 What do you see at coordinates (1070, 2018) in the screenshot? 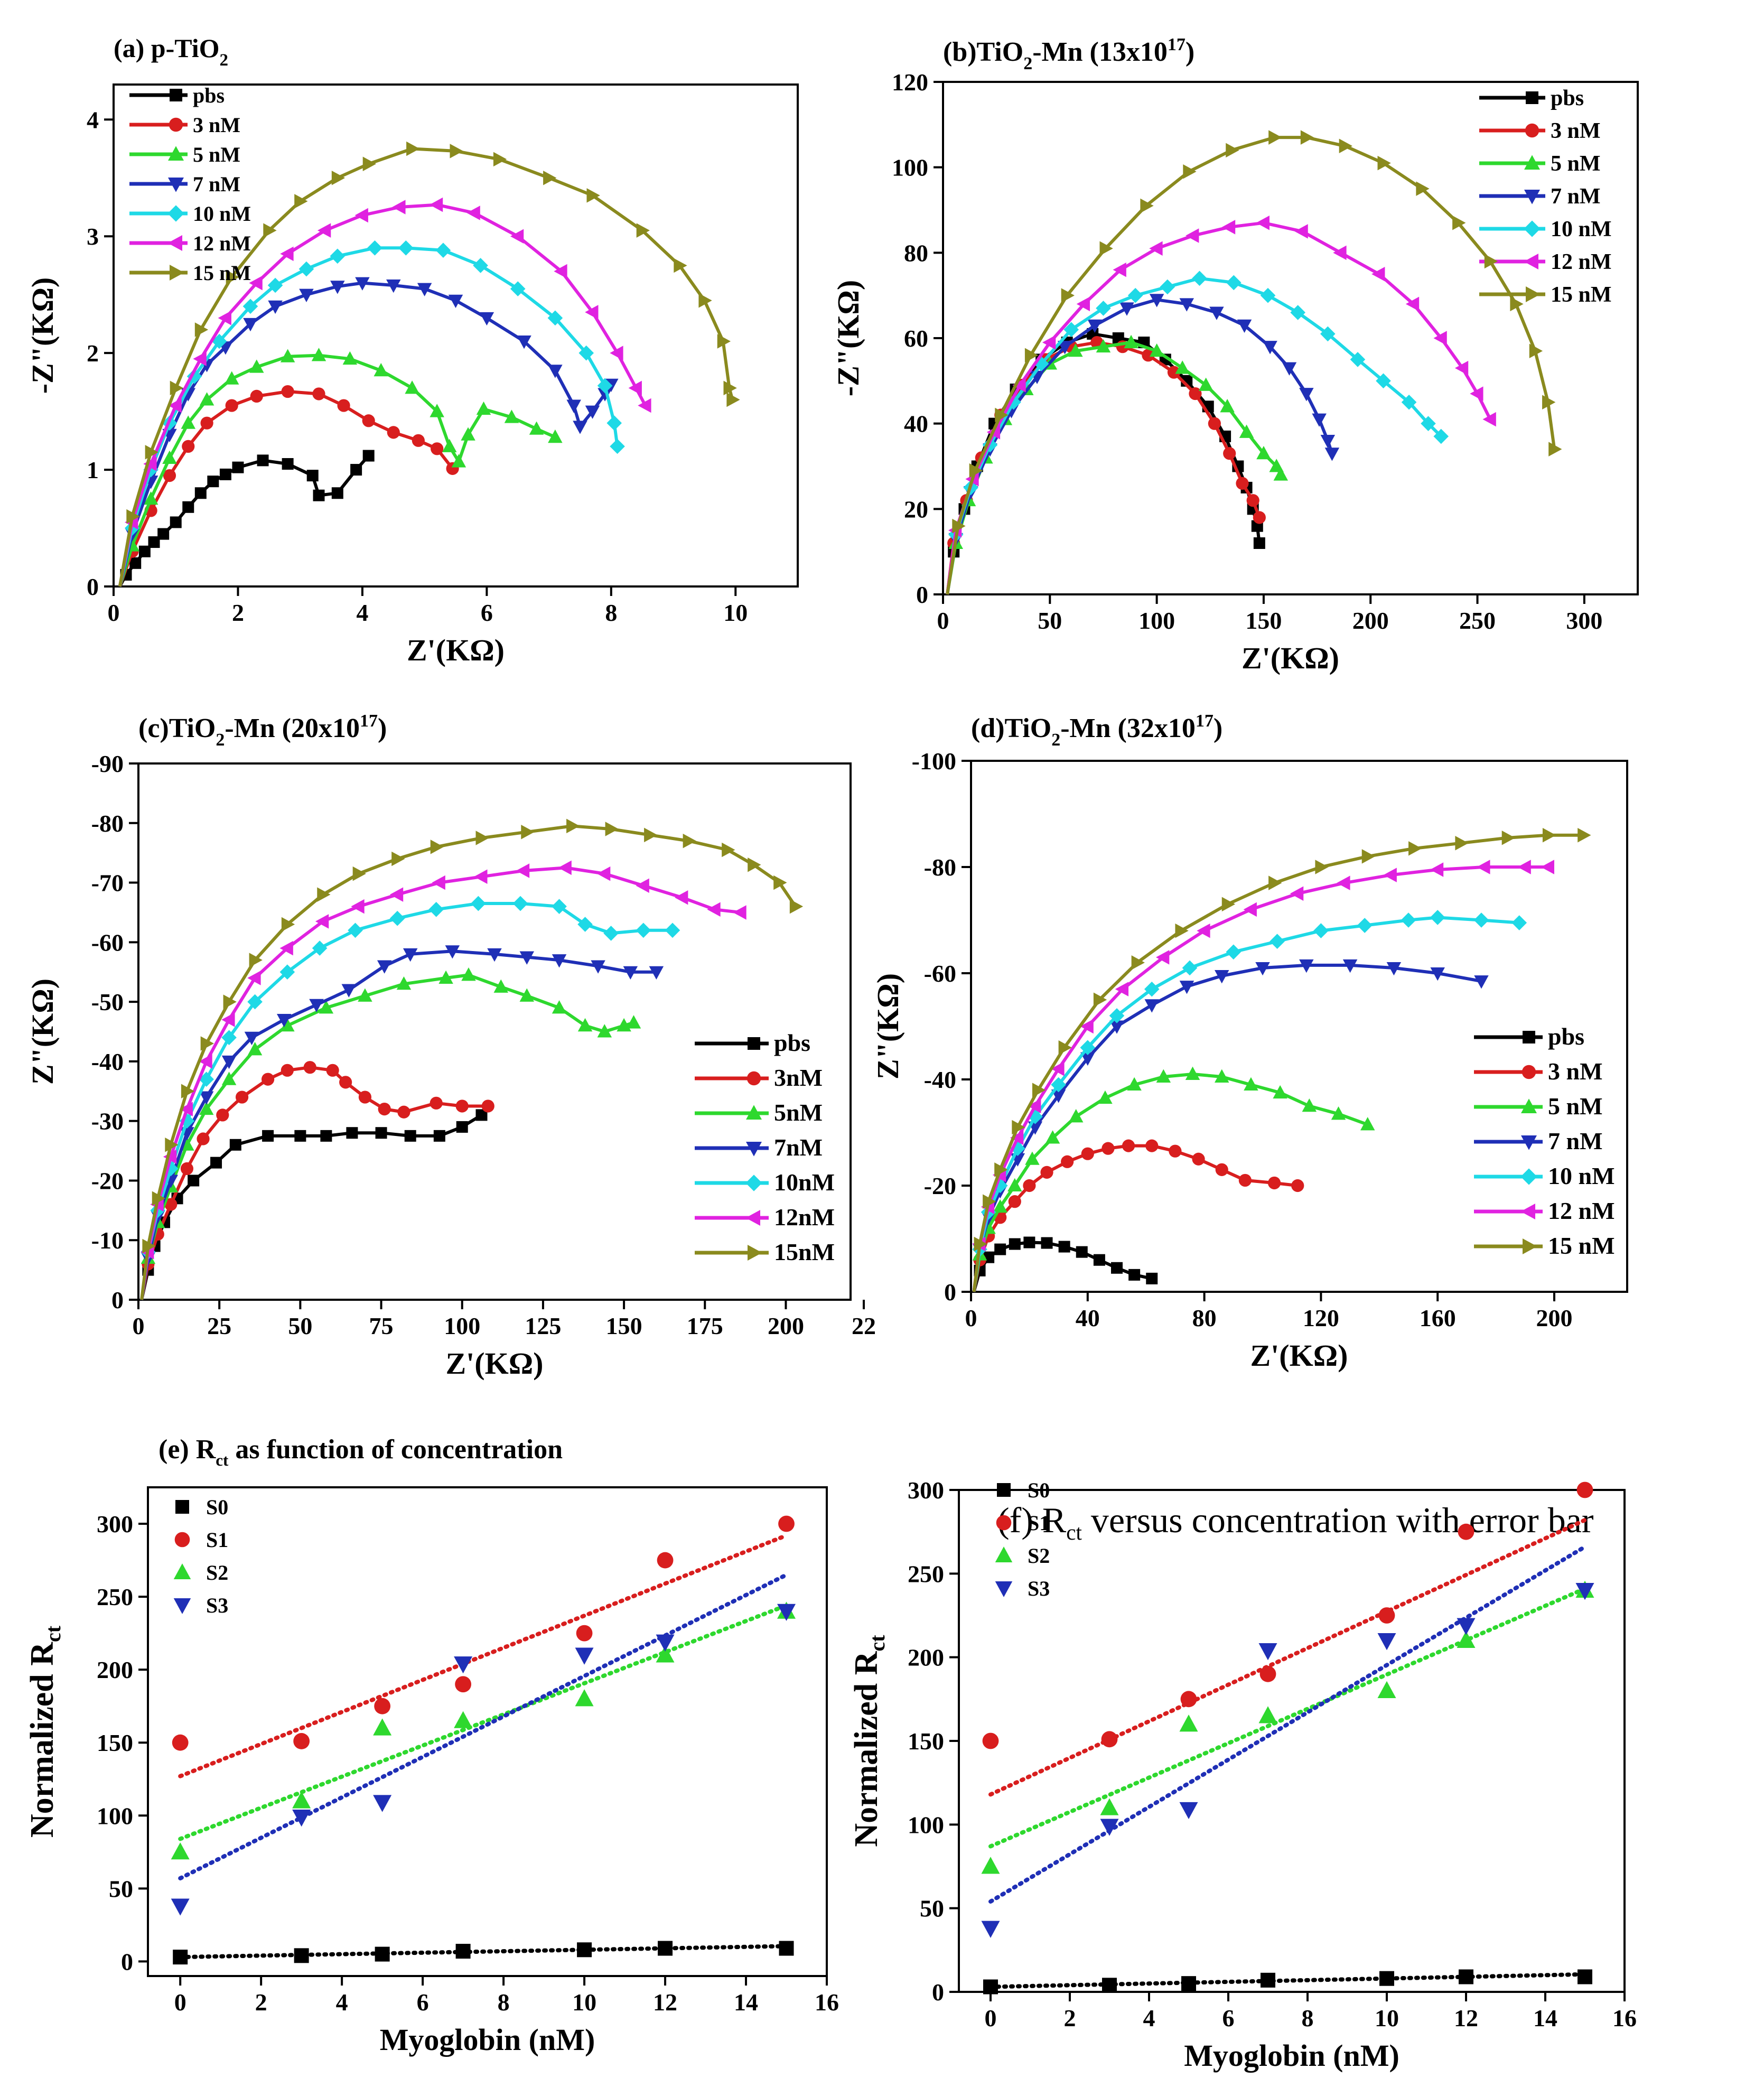
I see `x-tick-label: 2` at bounding box center [1070, 2018].